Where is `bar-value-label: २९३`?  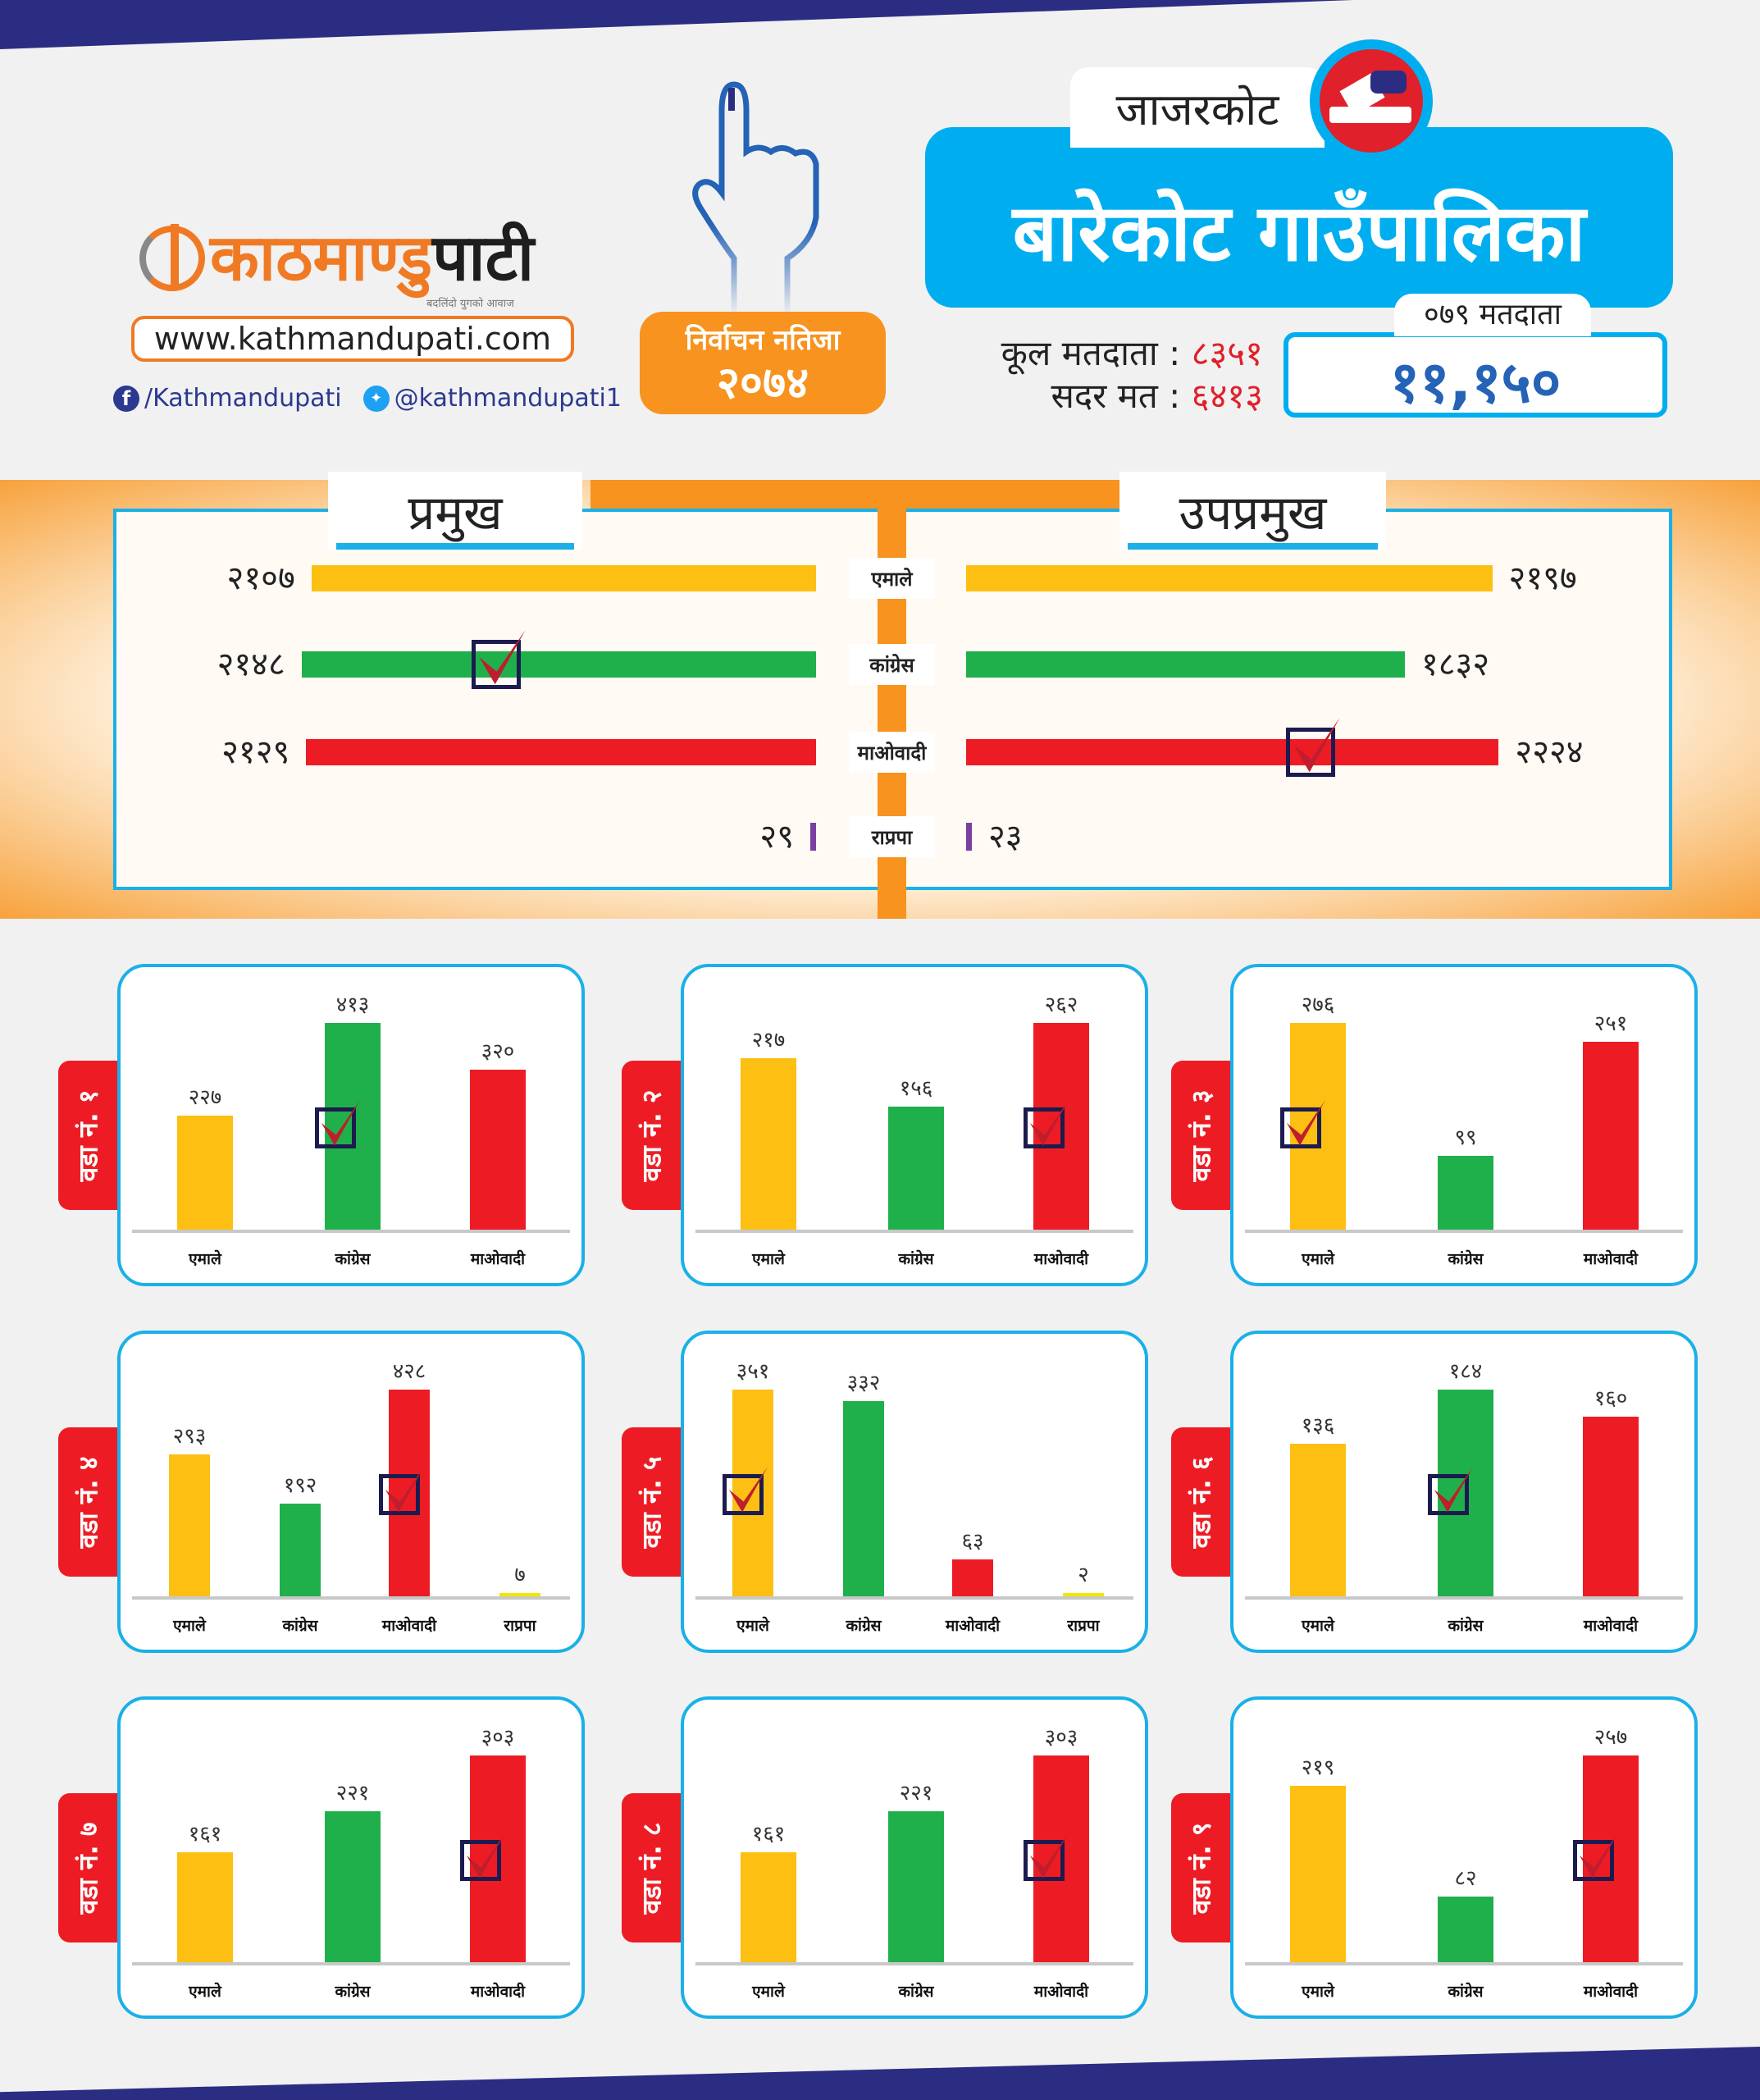 bar-value-label: २९३ is located at coordinates (189, 1437).